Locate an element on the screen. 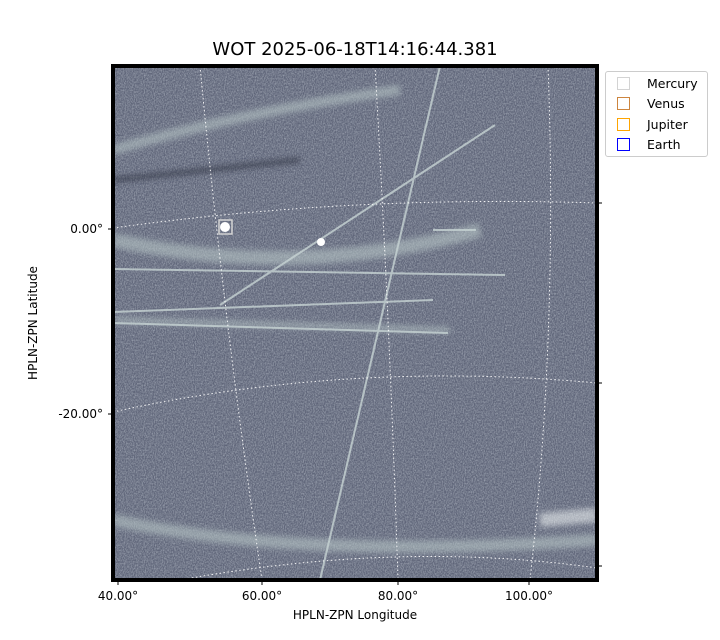 The width and height of the screenshot is (720, 640). x-tick-label: 80.00° is located at coordinates (398, 596).